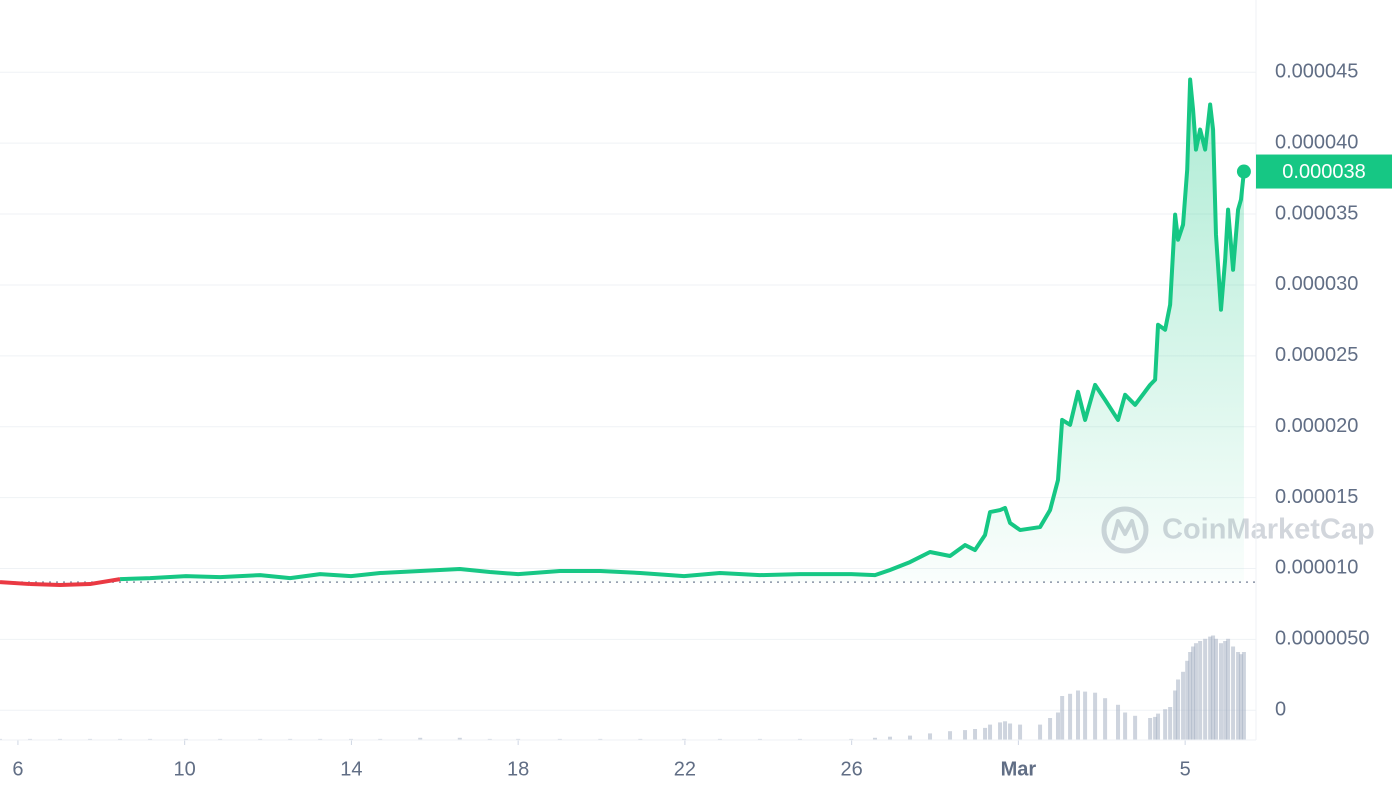  What do you see at coordinates (1316, 355) in the screenshot?
I see `y-tick-label: 0.000025` at bounding box center [1316, 355].